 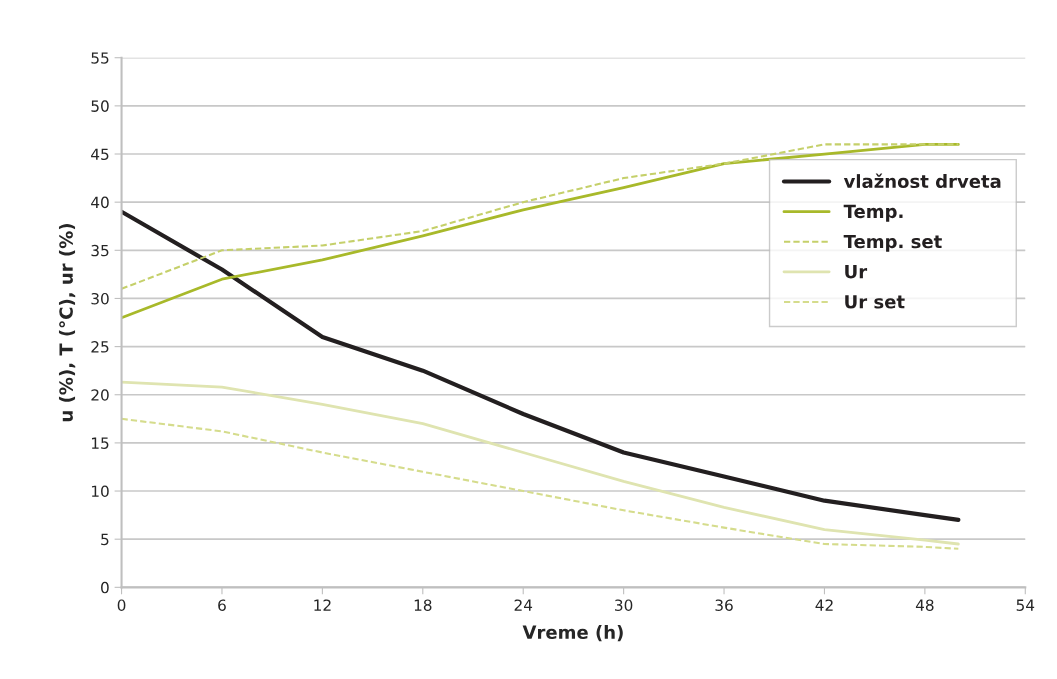 I want to click on legend-label: vlažnost drveta, so click(x=922, y=181).